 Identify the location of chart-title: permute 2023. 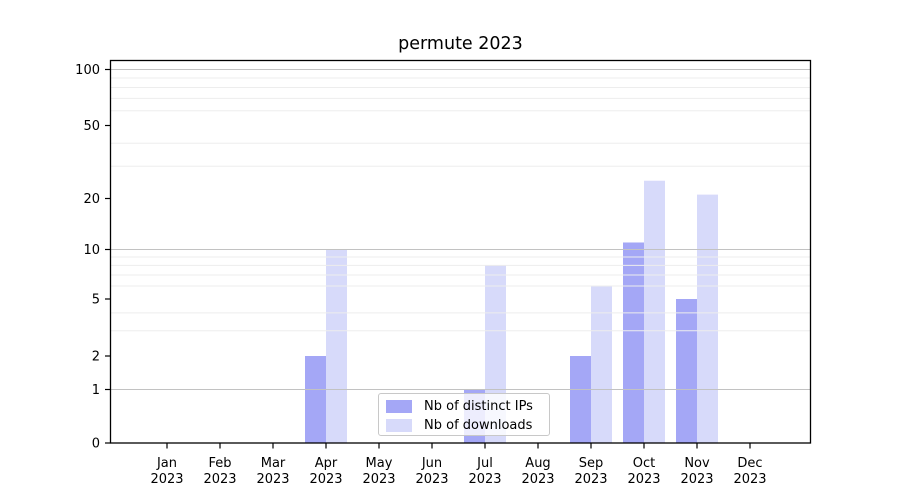
(460, 44).